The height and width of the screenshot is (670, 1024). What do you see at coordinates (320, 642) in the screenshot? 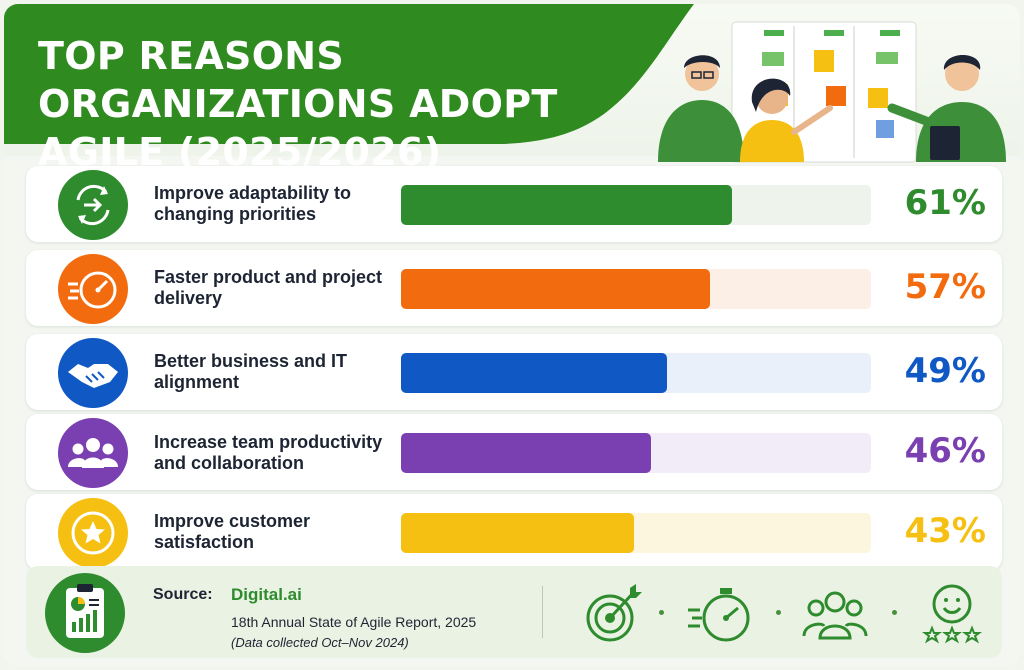
I see `source-note: (Data collected Oct–Nov 2024)` at bounding box center [320, 642].